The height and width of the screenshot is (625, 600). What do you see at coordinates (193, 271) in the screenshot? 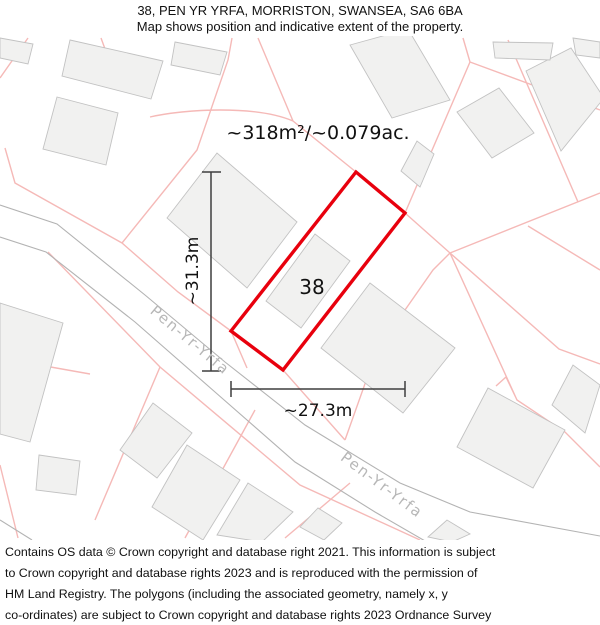
I see `height-dimension-label: ~31.3m` at bounding box center [193, 271].